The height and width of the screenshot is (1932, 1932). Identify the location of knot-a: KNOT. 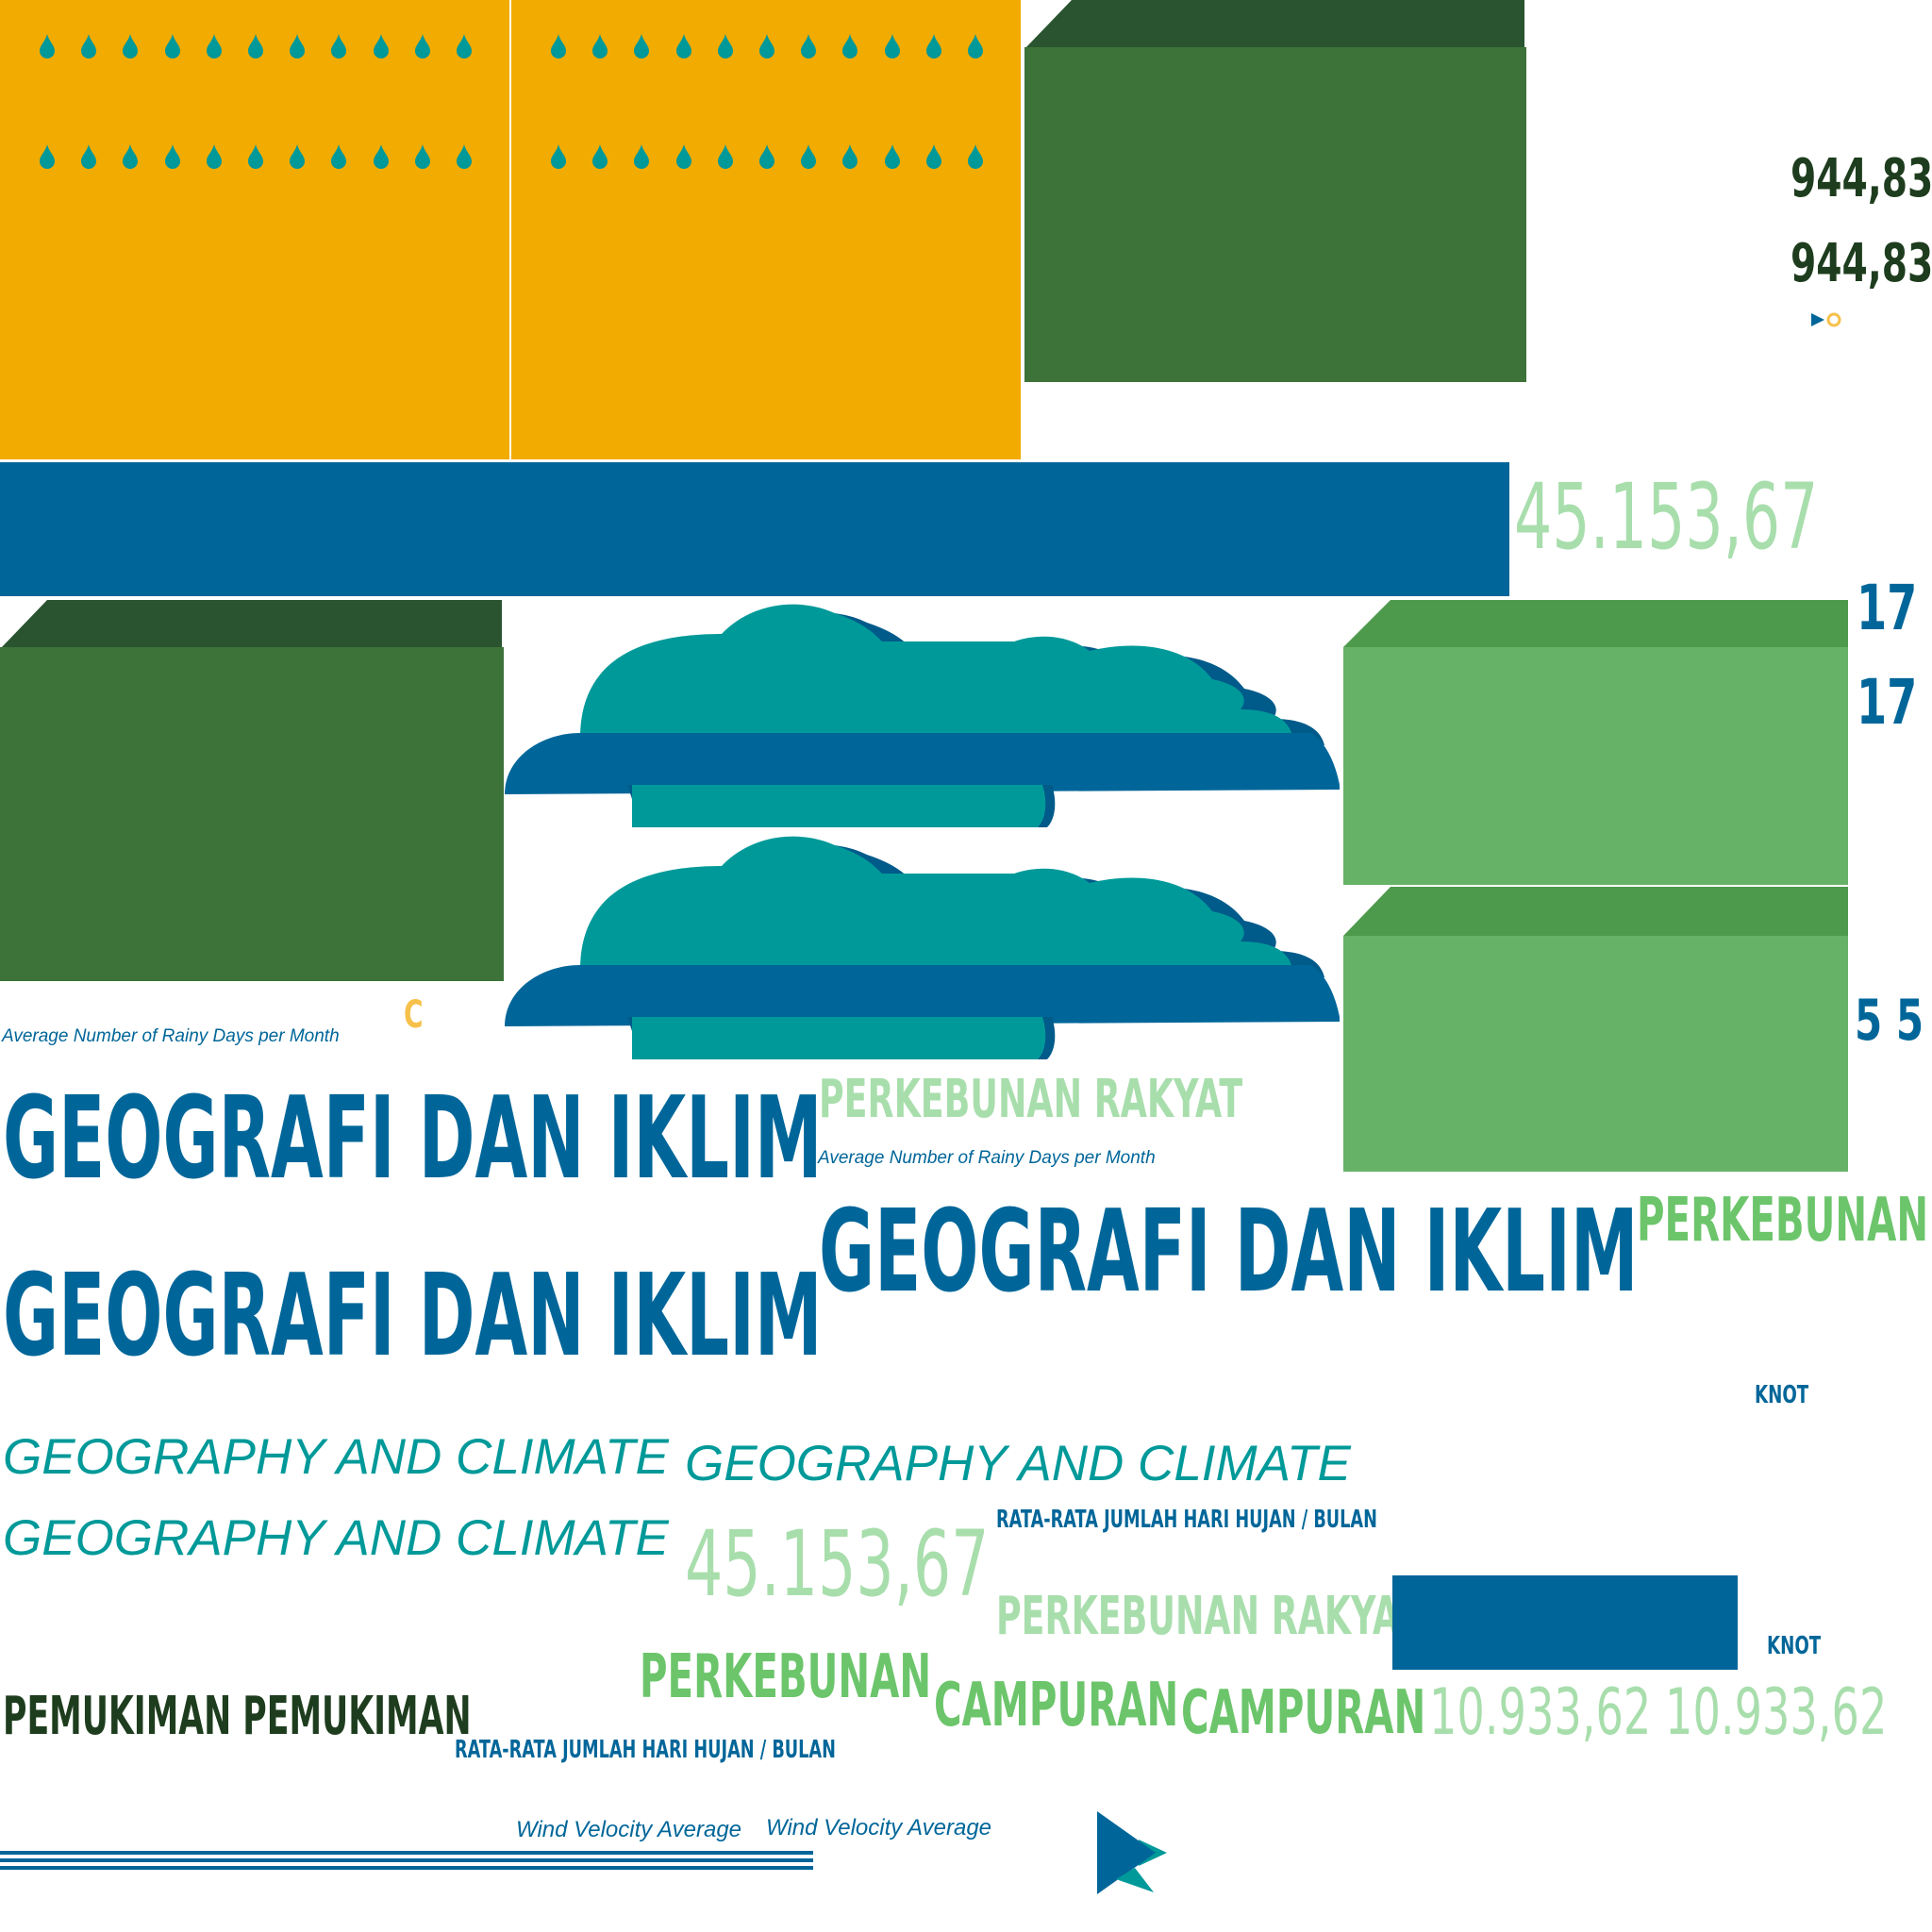
(1782, 1395).